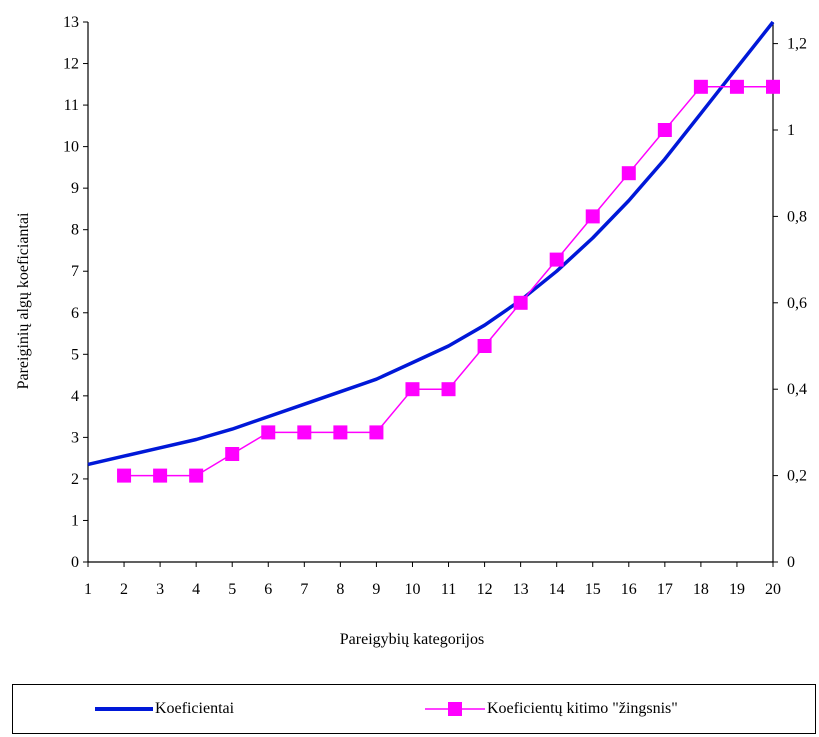 The image size is (819, 737). I want to click on y-right-tick-label: 0,2, so click(797, 476).